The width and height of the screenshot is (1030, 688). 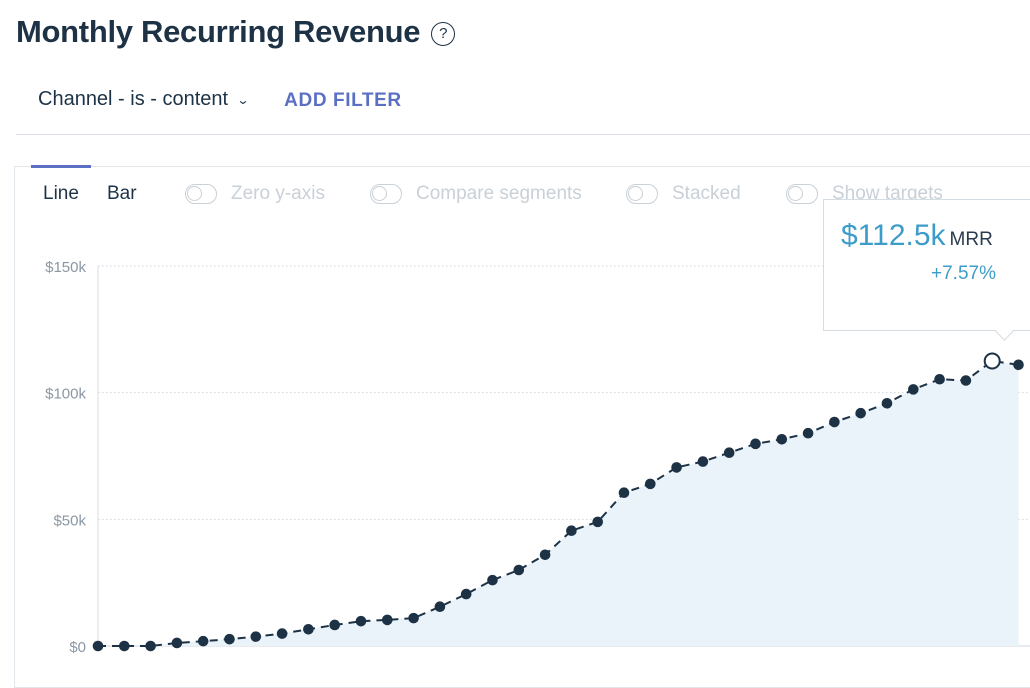 What do you see at coordinates (963, 273) in the screenshot?
I see `tooltip-change: +7.57%` at bounding box center [963, 273].